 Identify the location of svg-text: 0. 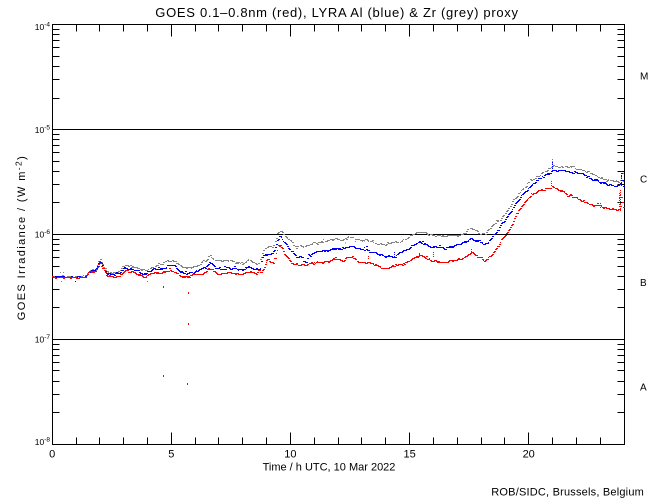
(52, 455).